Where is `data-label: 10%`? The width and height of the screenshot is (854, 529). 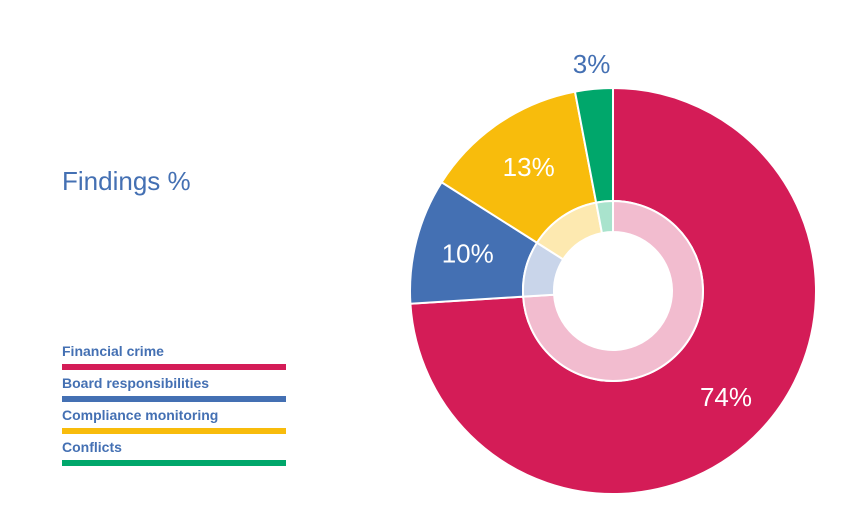
data-label: 10% is located at coordinates (468, 254).